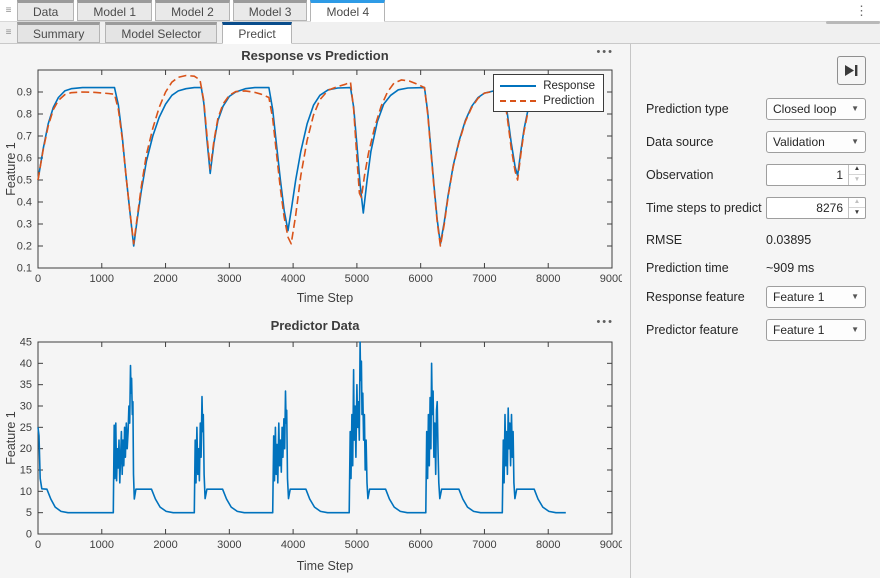  I want to click on svg-text: 0.9, so click(24, 93).